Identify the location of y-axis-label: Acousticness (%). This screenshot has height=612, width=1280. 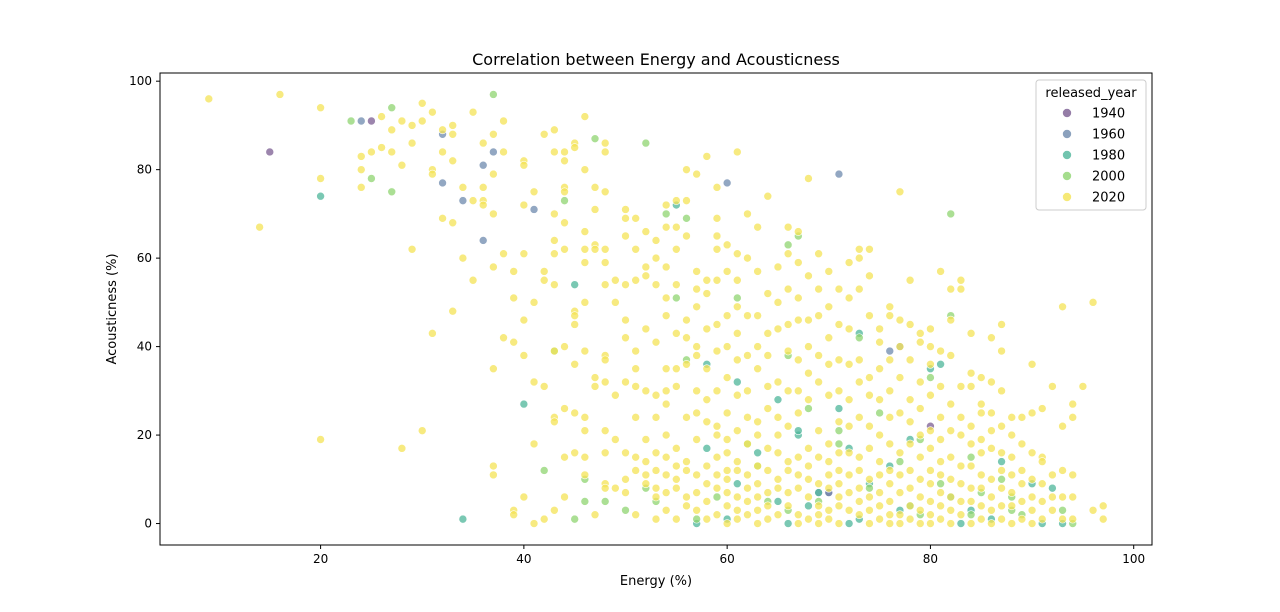
(112, 308).